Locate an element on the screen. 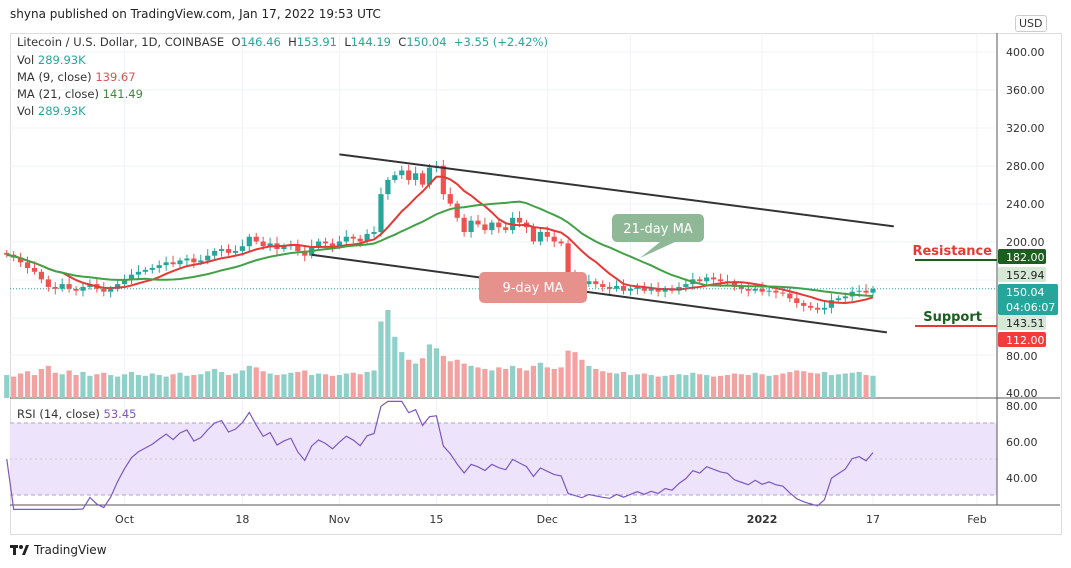 The width and height of the screenshot is (1071, 568). price-tick: 40.00 is located at coordinates (1022, 393).